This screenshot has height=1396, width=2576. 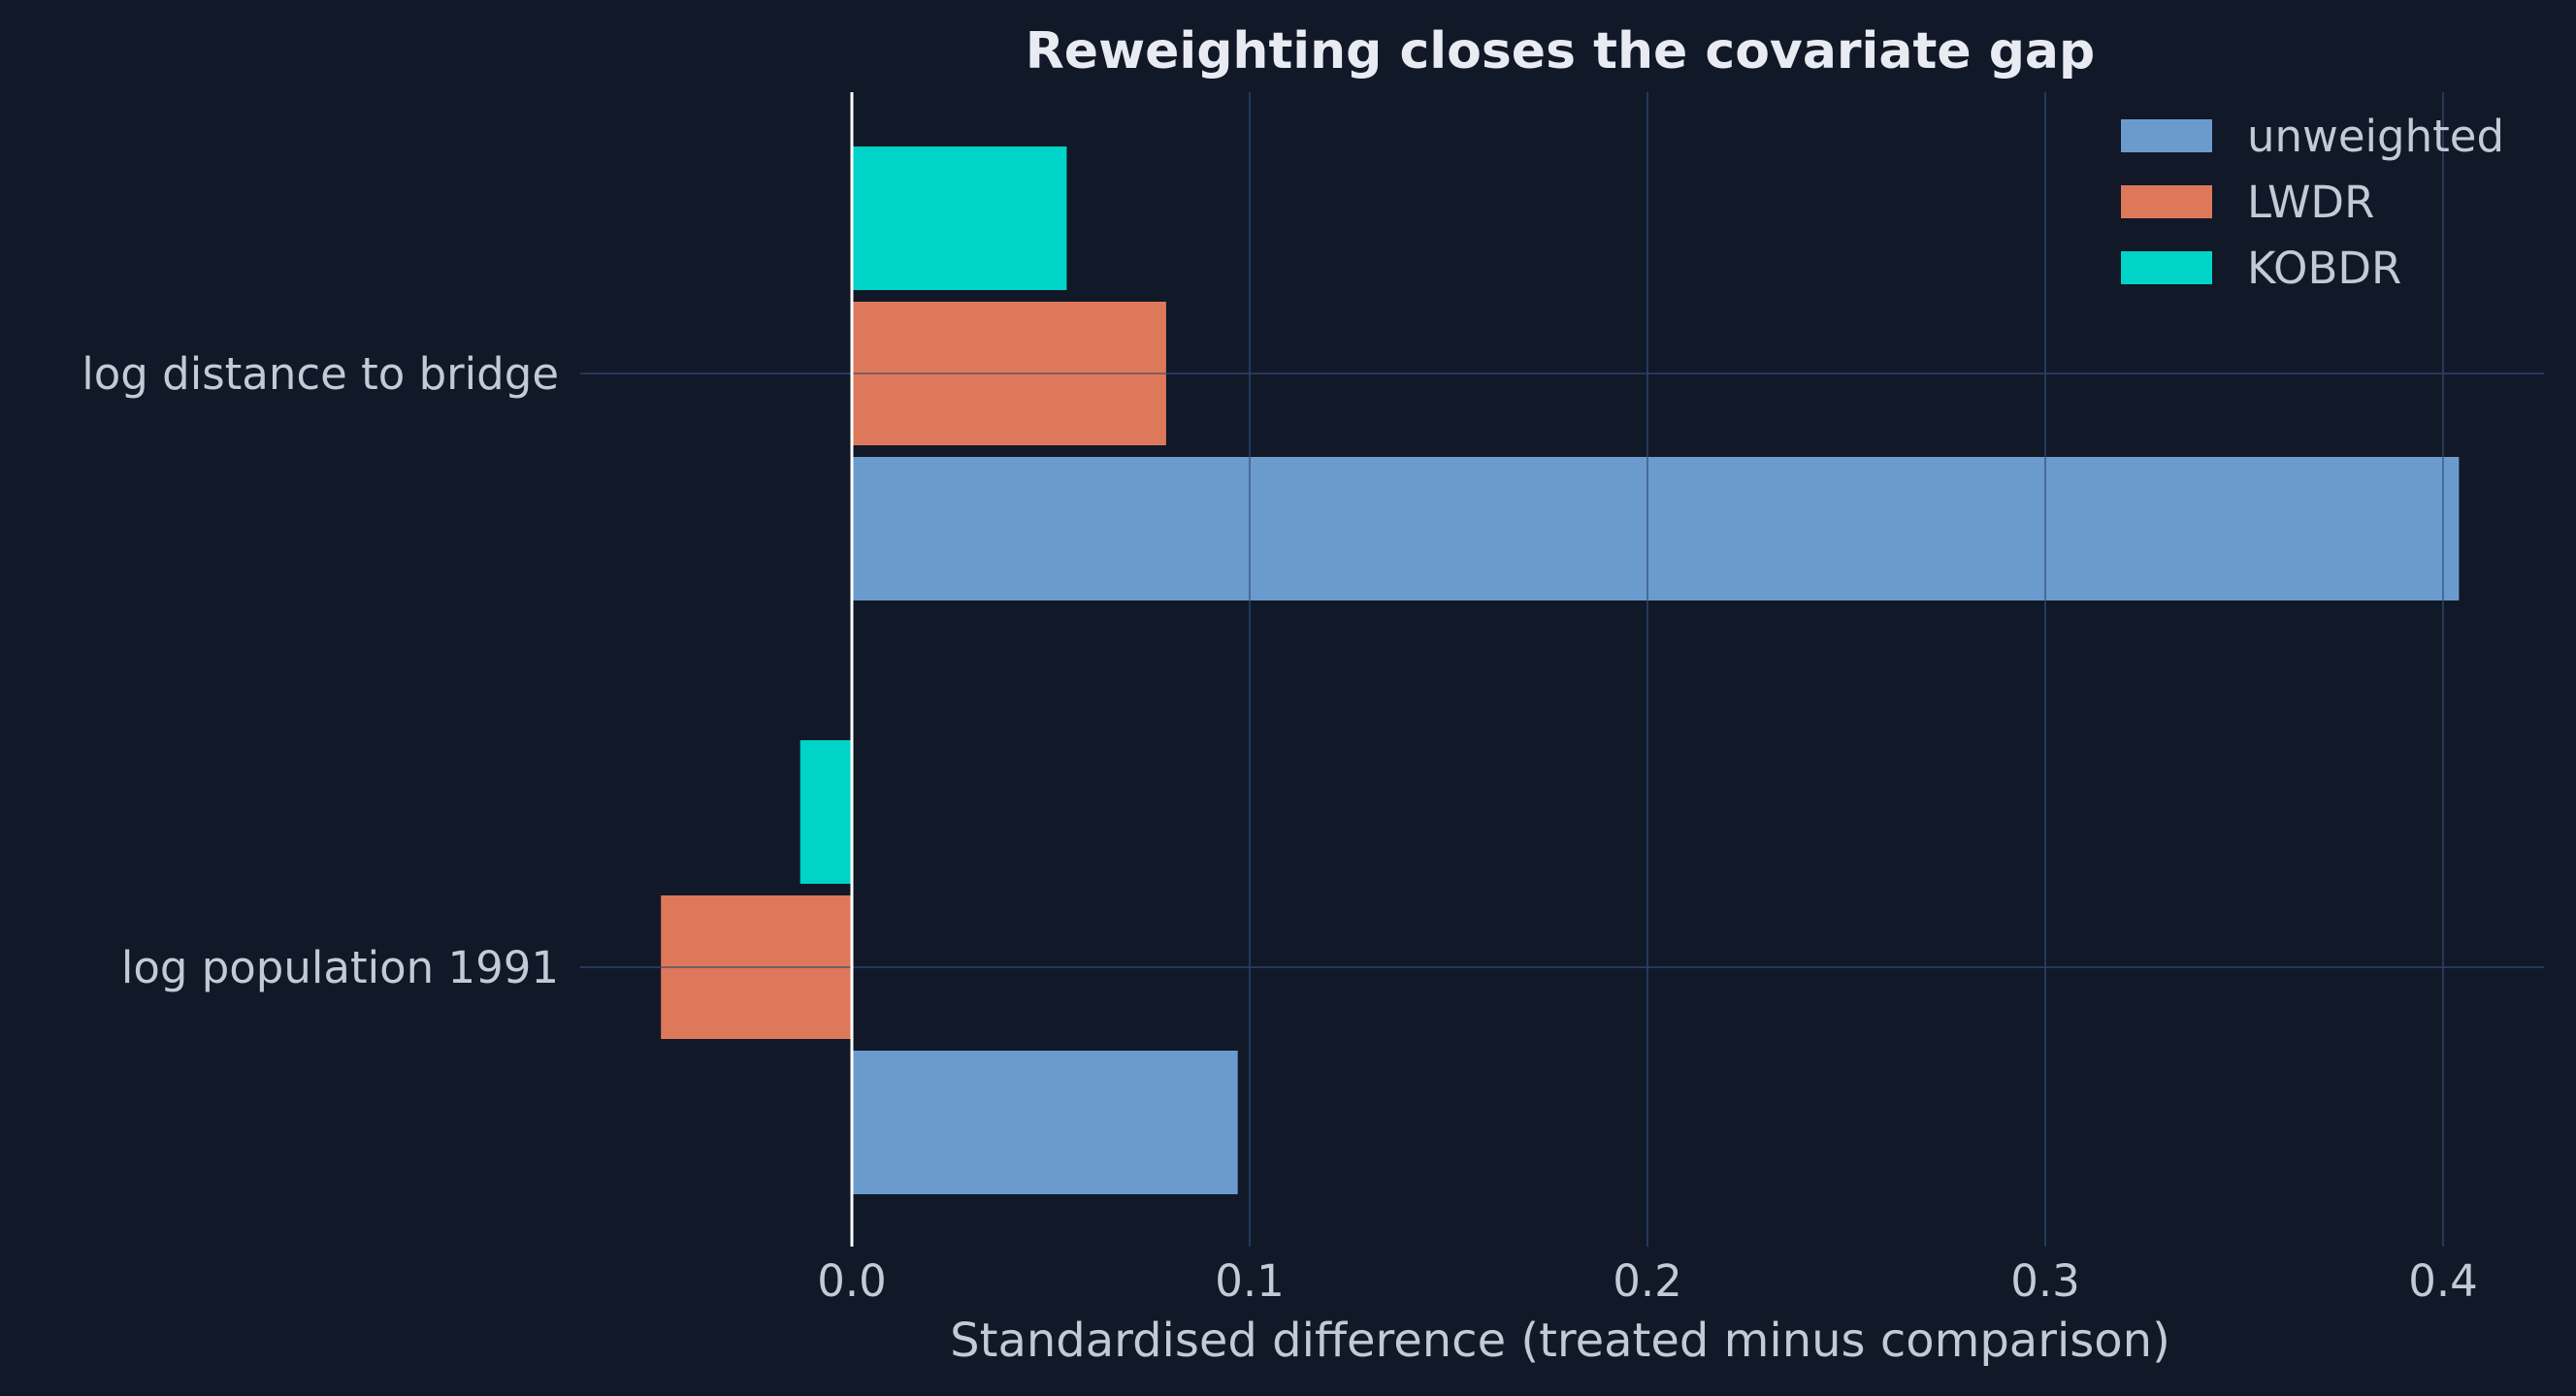 I want to click on x-tick-label: 0.3, so click(x=2045, y=1281).